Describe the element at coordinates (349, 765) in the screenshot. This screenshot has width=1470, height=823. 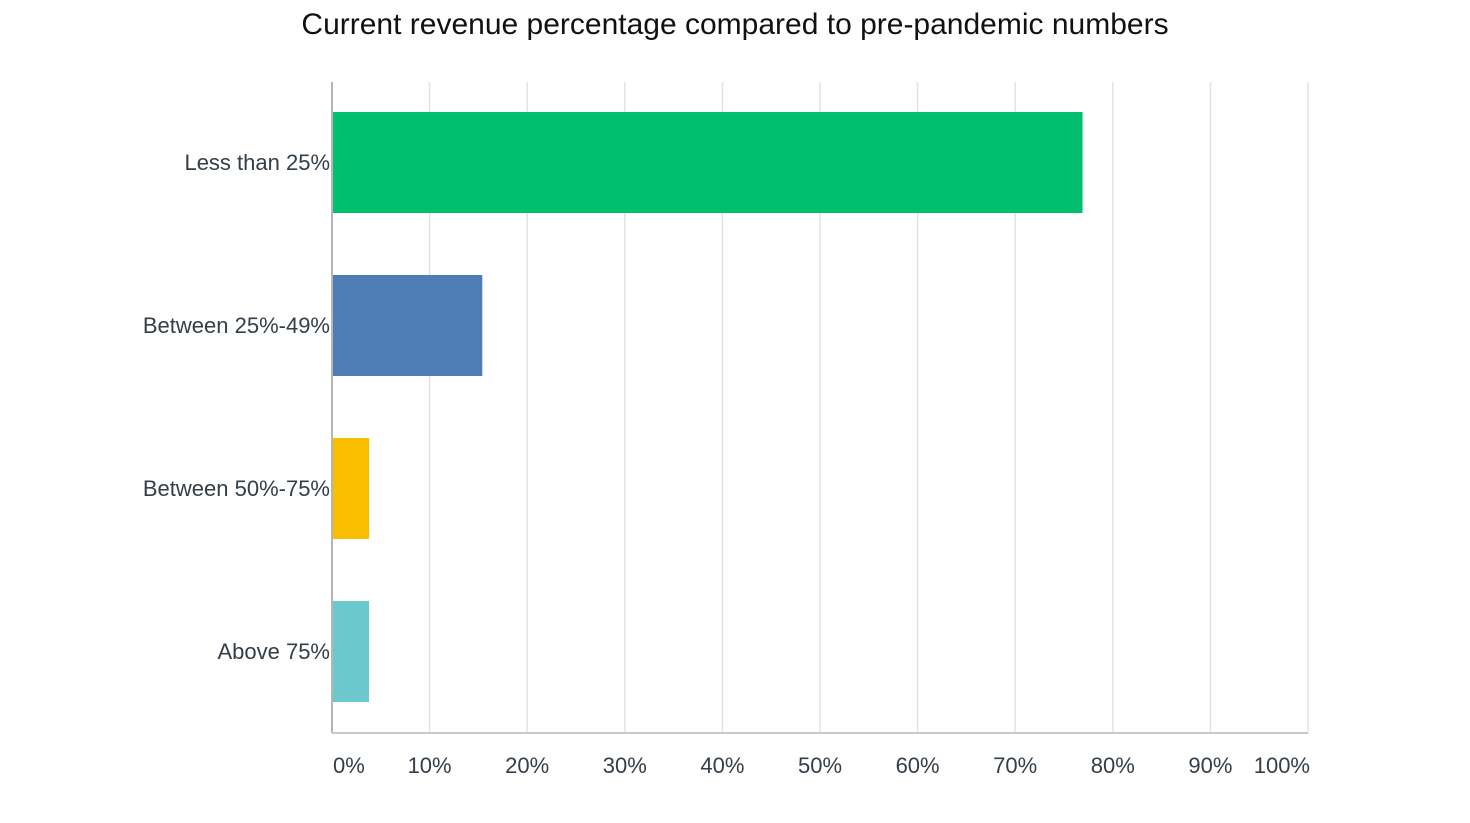
I see `x-tick-label: 0%` at that location.